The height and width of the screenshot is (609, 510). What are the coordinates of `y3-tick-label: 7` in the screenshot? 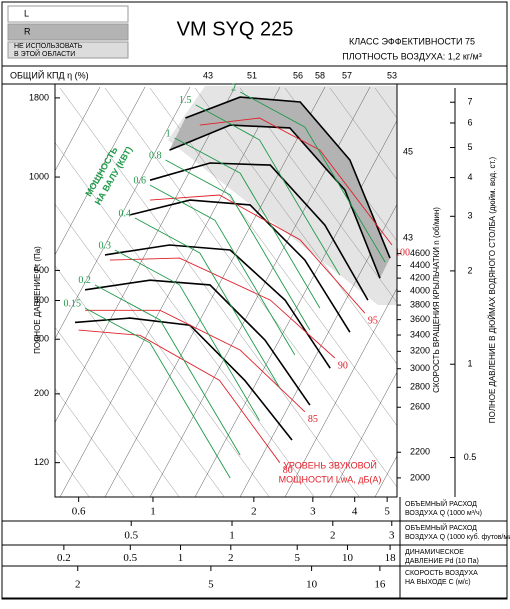 It's located at (469, 102).